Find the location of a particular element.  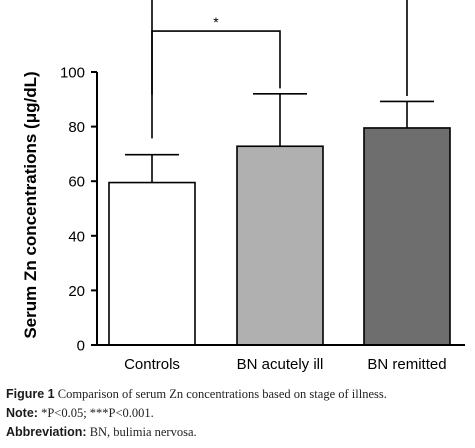

y-tick-label: 20 is located at coordinates (76, 291).